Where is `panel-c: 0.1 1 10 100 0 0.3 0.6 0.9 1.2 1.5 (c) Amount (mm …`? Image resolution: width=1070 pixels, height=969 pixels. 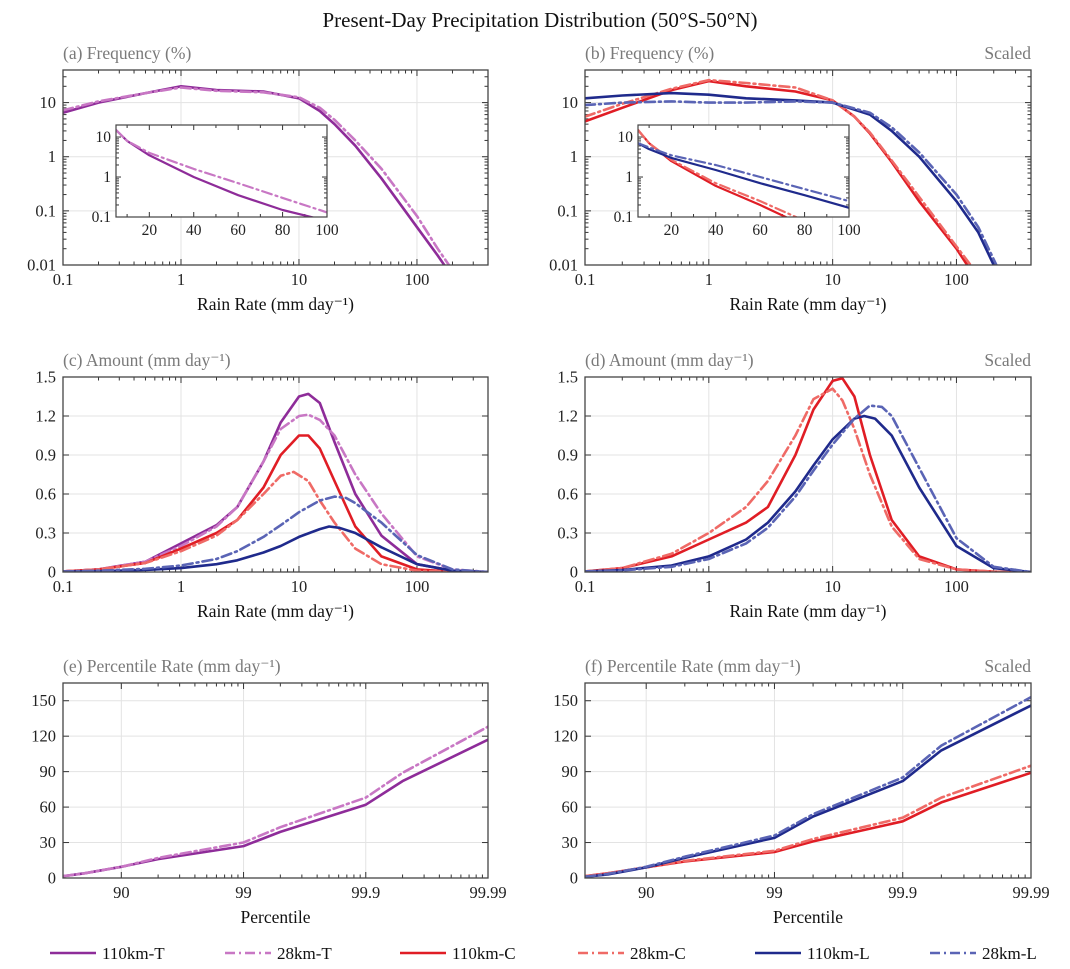
panel-c: 0.1 1 10 100 0 0.3 0.6 0.9 1.2 1.5 (c) Amount (mm … is located at coordinates (262, 485).